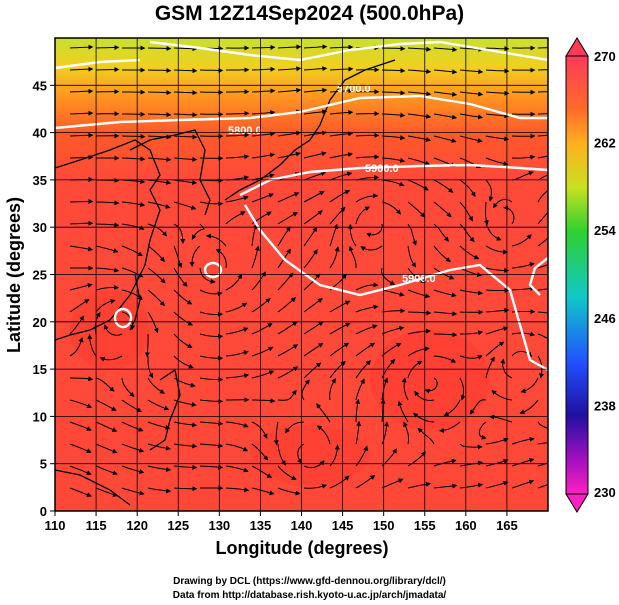 The height and width of the screenshot is (605, 619). I want to click on y-axis-label: Latitude (degrees), so click(14, 275).